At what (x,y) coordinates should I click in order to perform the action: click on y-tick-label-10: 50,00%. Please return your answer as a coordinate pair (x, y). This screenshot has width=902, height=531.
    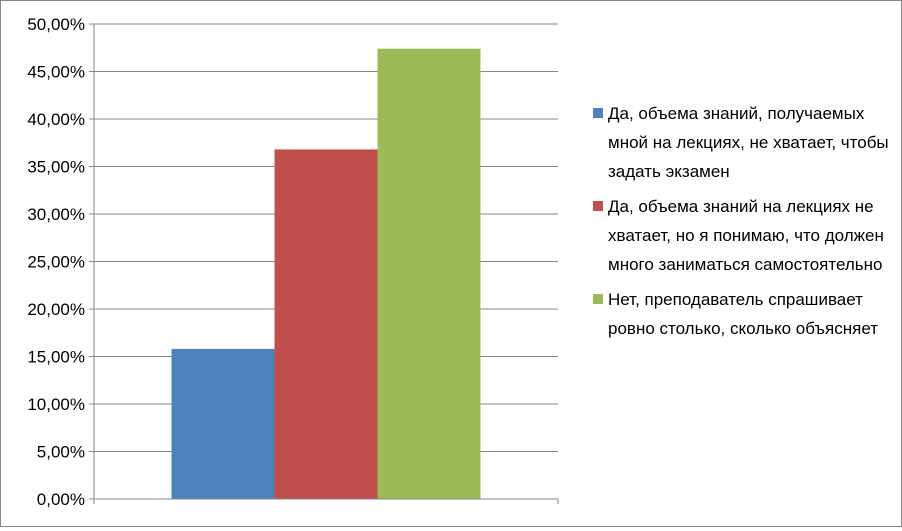
    Looking at the image, I should click on (56, 24).